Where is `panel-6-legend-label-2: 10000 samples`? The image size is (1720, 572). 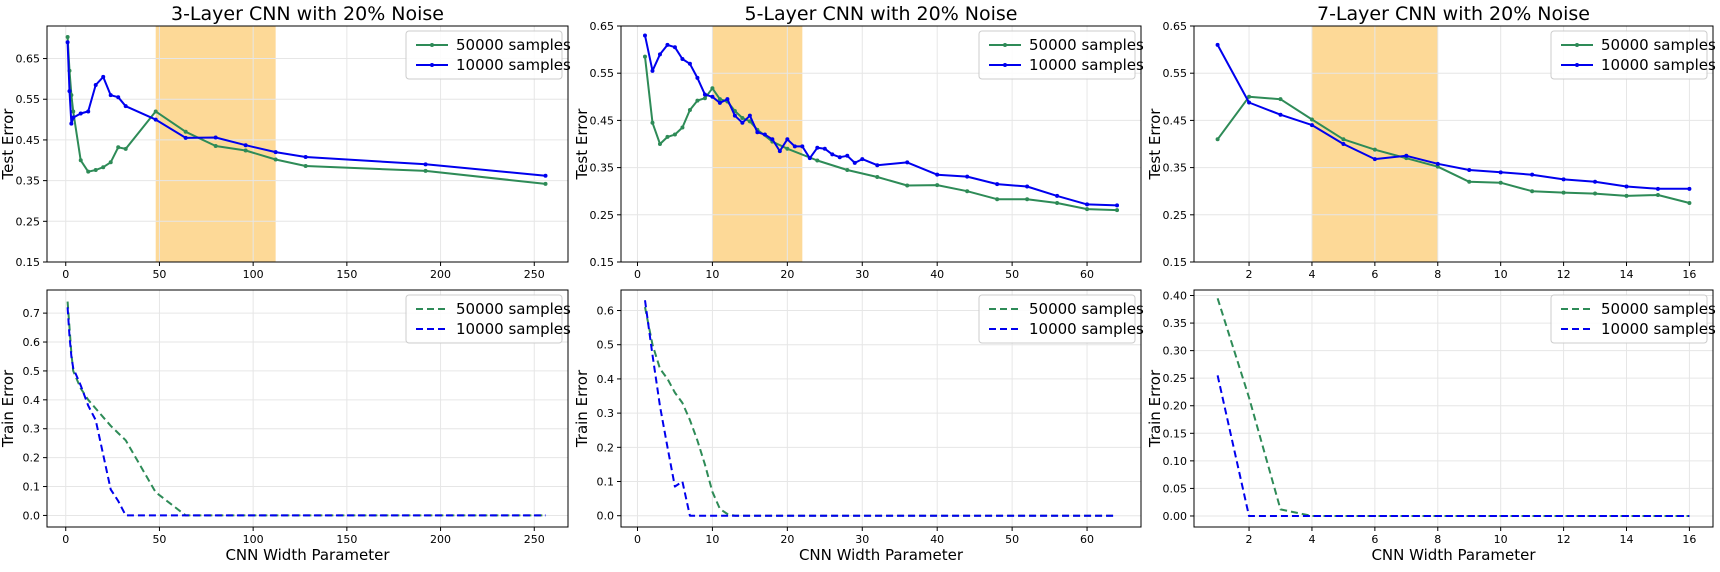
panel-6-legend-label-2: 10000 samples is located at coordinates (1658, 329).